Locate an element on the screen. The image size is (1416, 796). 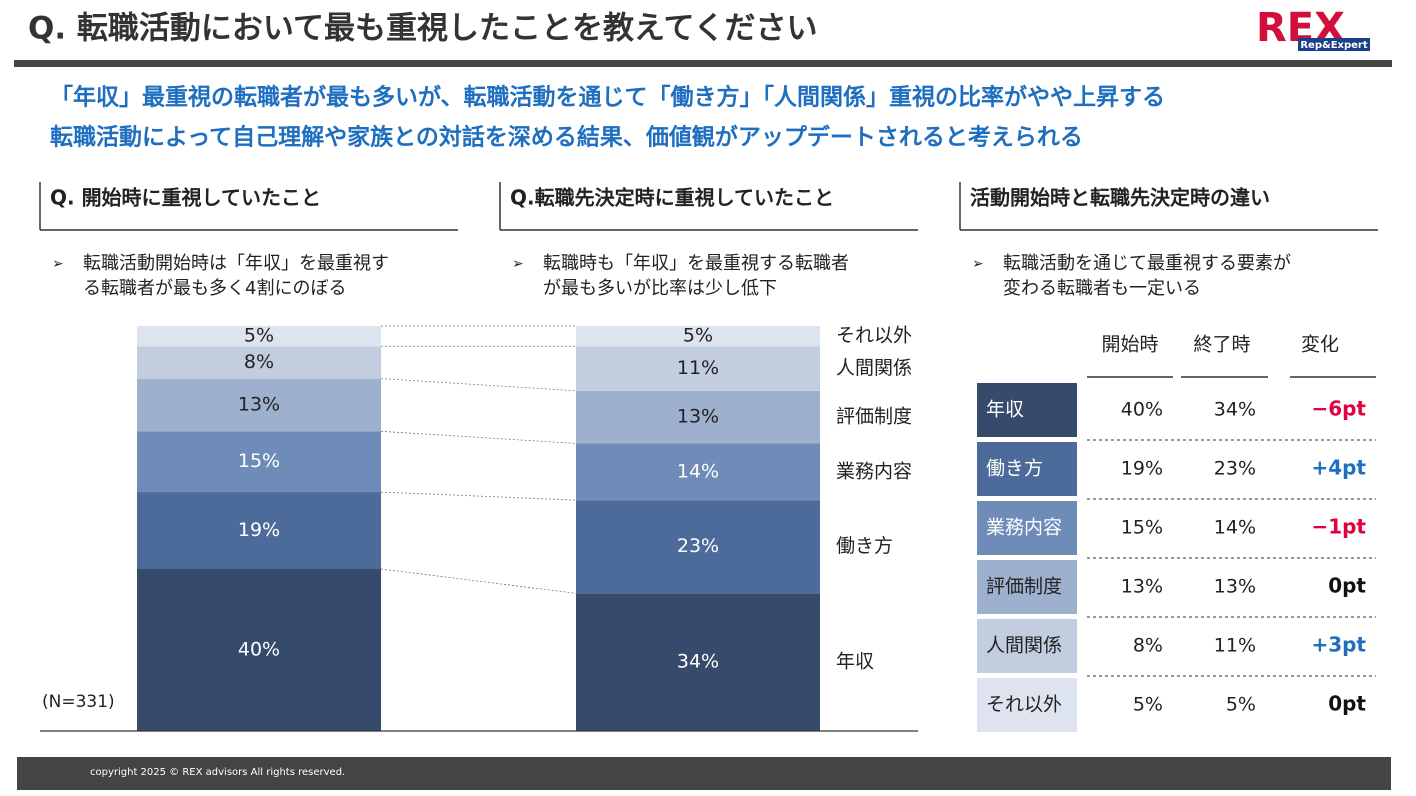
cell: 34% is located at coordinates (1235, 410).